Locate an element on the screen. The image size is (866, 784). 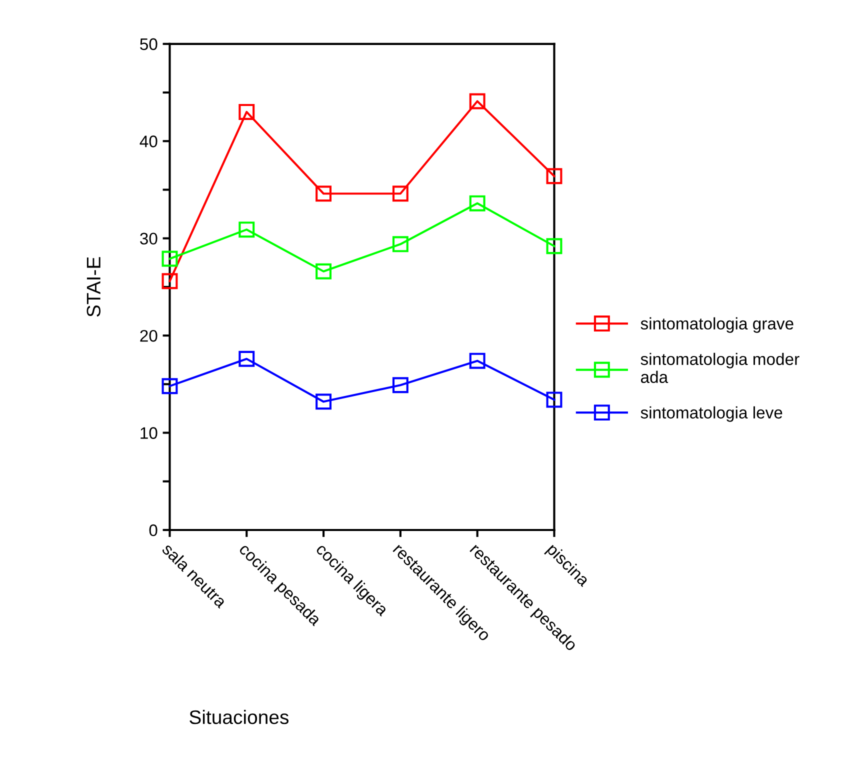
y-tick-label: 0 is located at coordinates (153, 530).